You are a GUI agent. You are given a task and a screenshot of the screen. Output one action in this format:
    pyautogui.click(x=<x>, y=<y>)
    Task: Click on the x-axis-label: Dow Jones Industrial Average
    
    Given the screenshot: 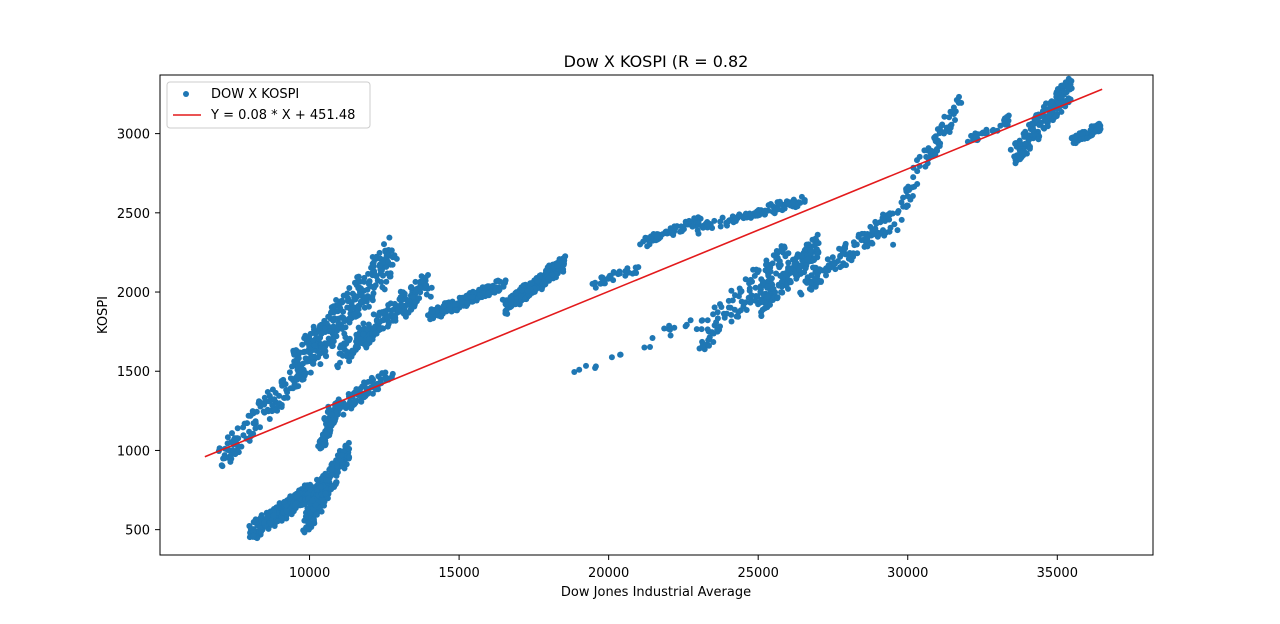 What is the action you would take?
    pyautogui.click(x=656, y=592)
    